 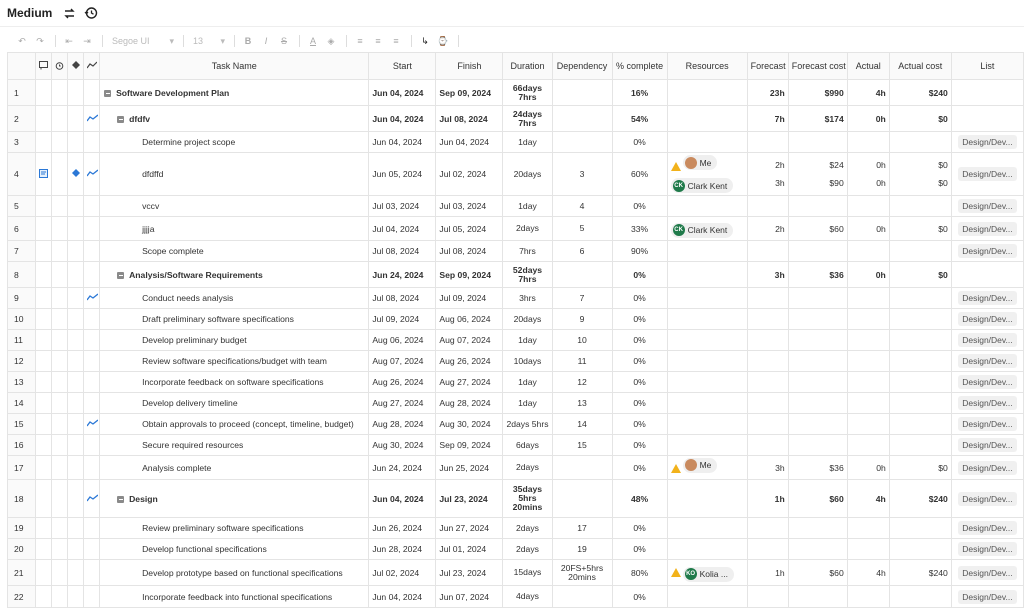 I want to click on start-cell: Jun 24, 2024, so click(x=402, y=274).